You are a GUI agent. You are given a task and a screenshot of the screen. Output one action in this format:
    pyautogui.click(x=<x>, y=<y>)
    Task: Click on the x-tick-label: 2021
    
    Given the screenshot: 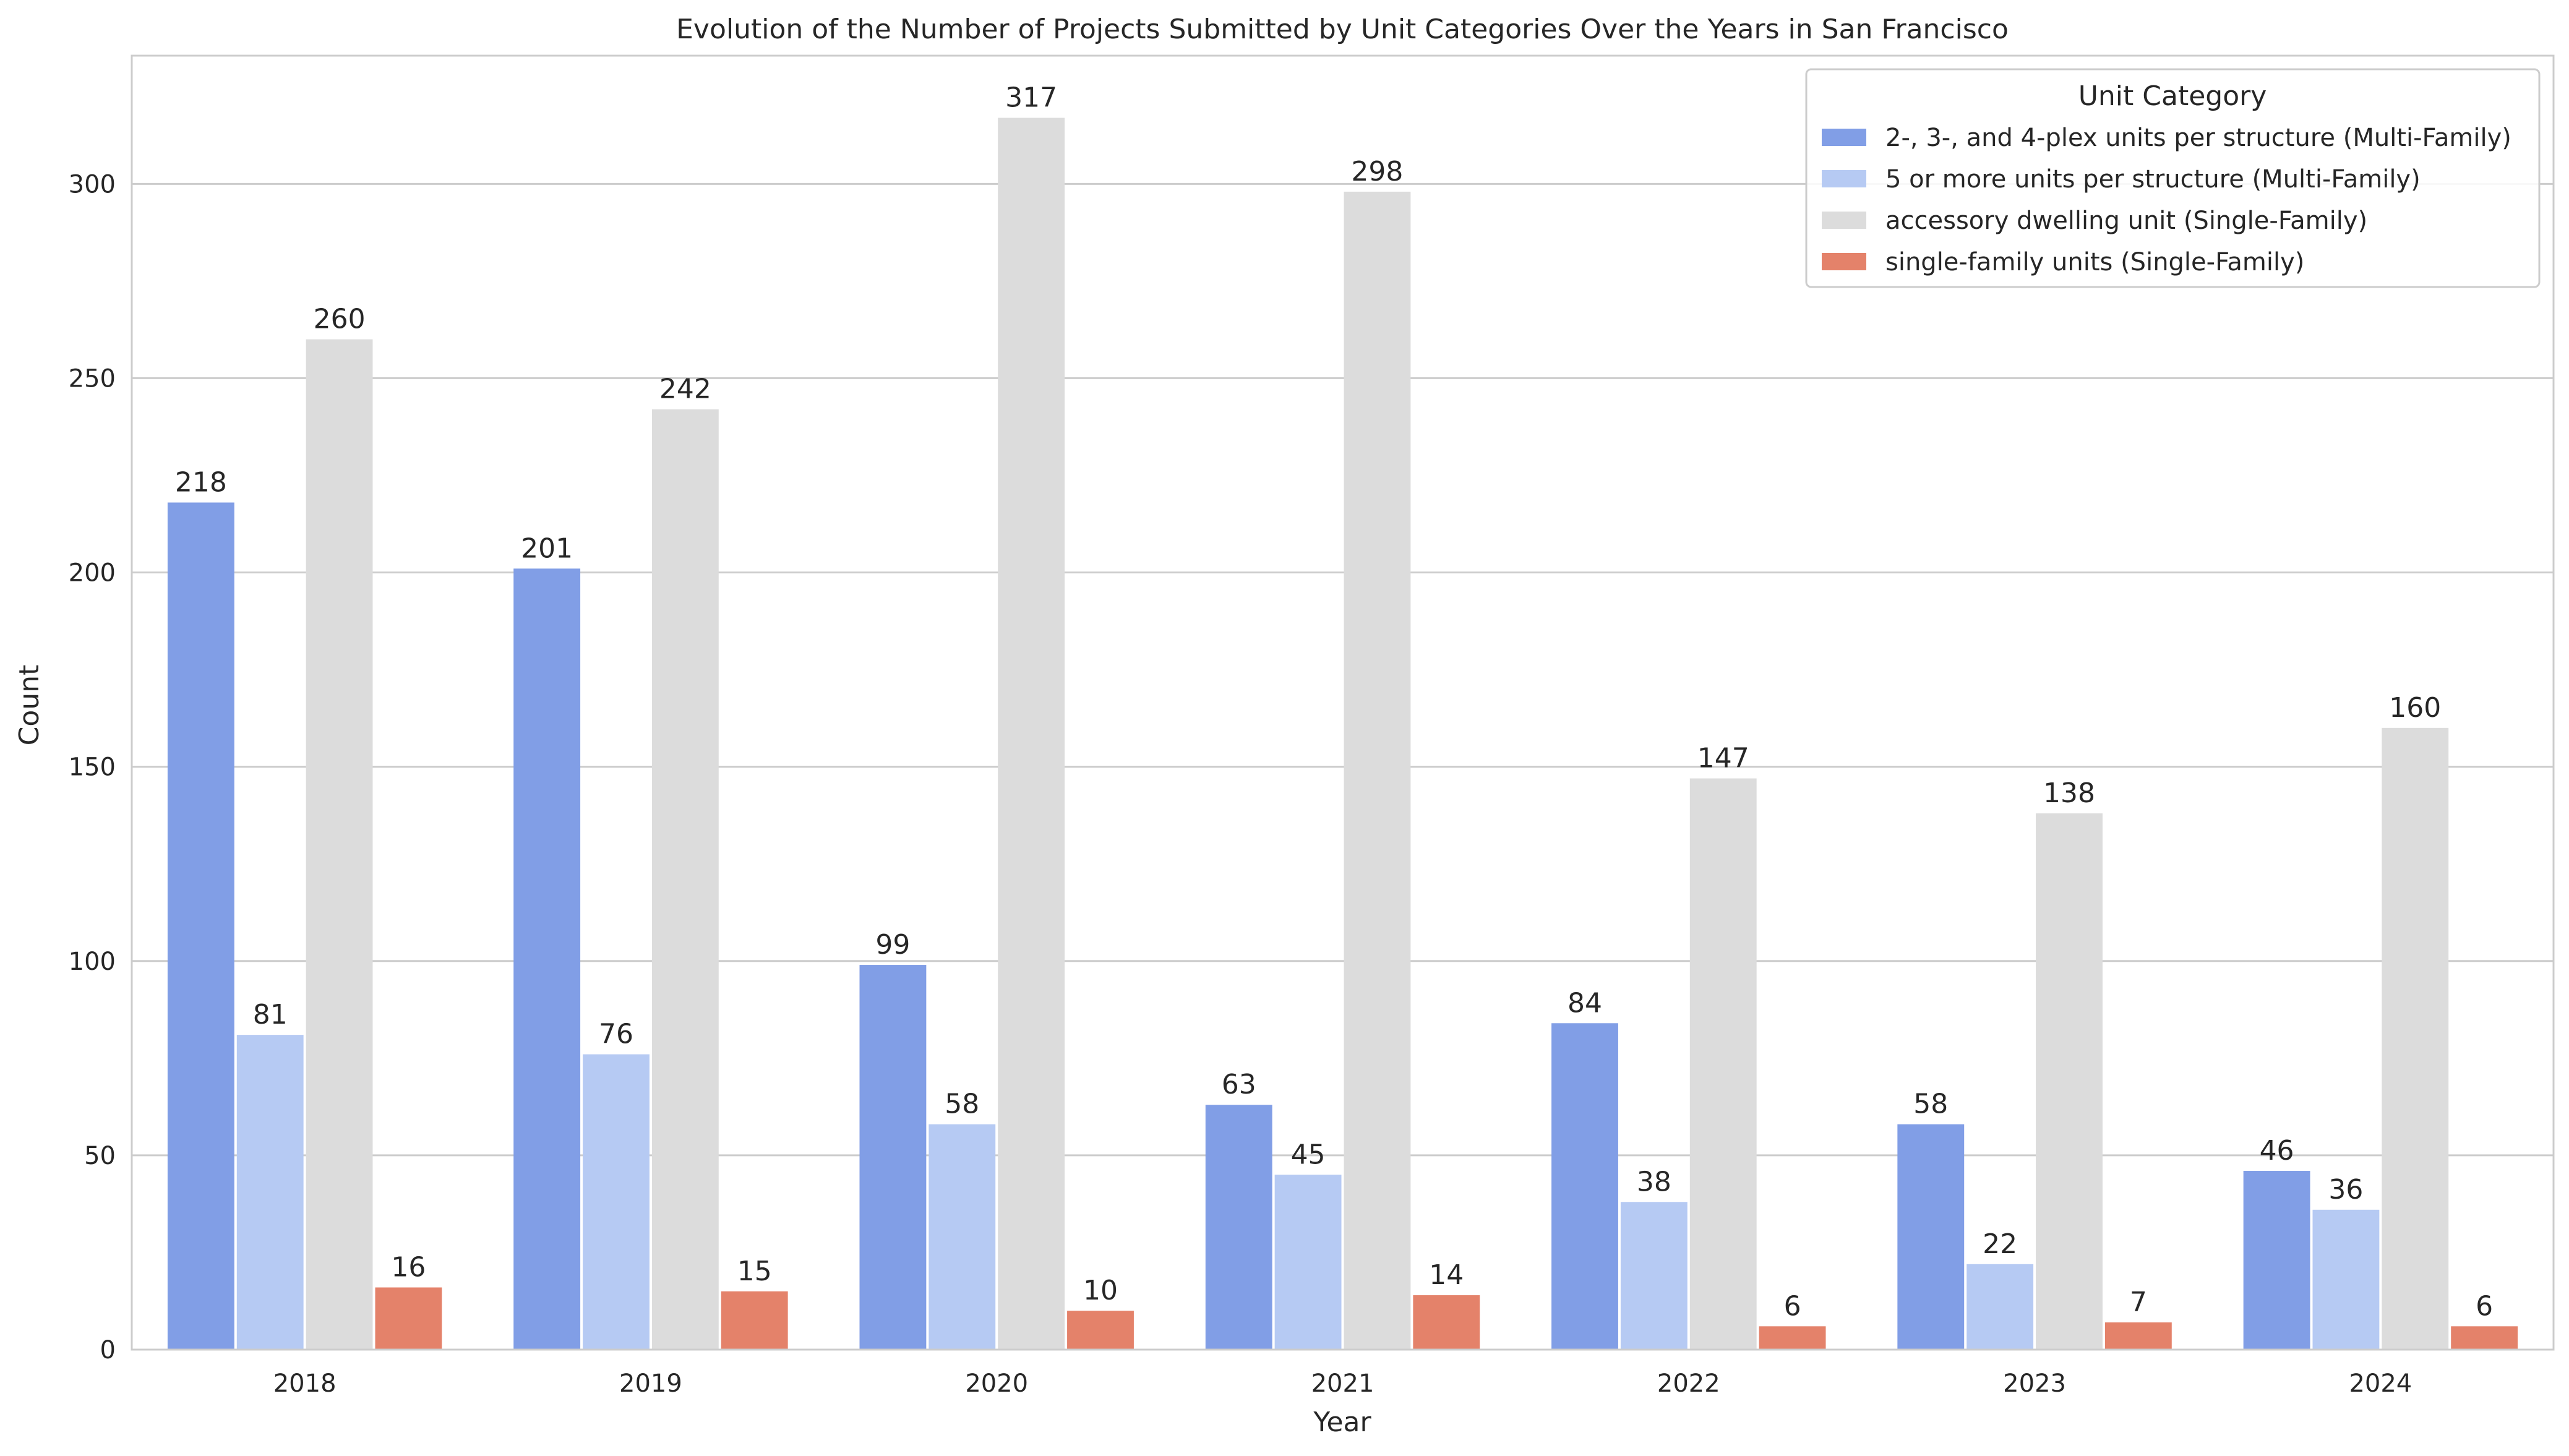 What is the action you would take?
    pyautogui.click(x=1343, y=1383)
    